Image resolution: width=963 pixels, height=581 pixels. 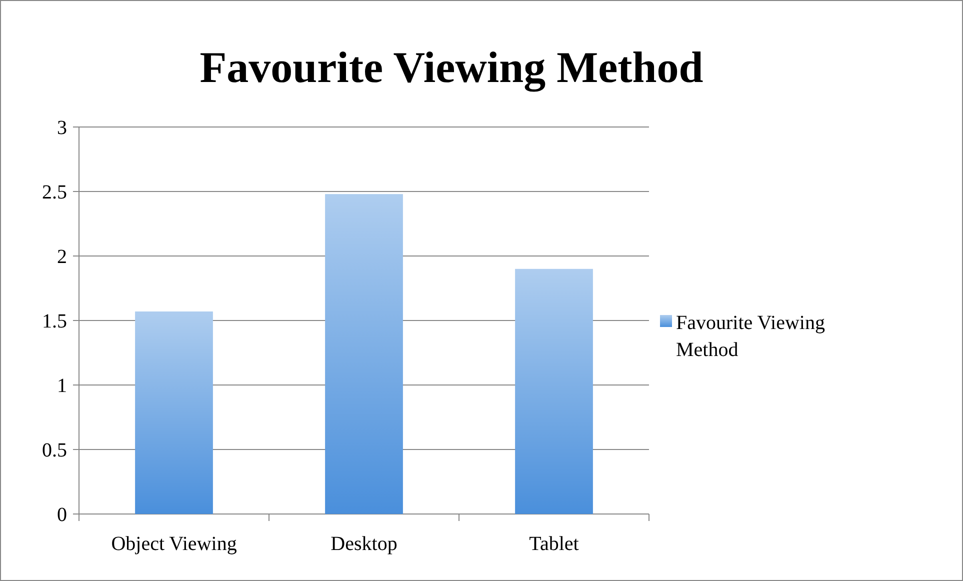 What do you see at coordinates (364, 544) in the screenshot?
I see `x-tick-label: Desktop` at bounding box center [364, 544].